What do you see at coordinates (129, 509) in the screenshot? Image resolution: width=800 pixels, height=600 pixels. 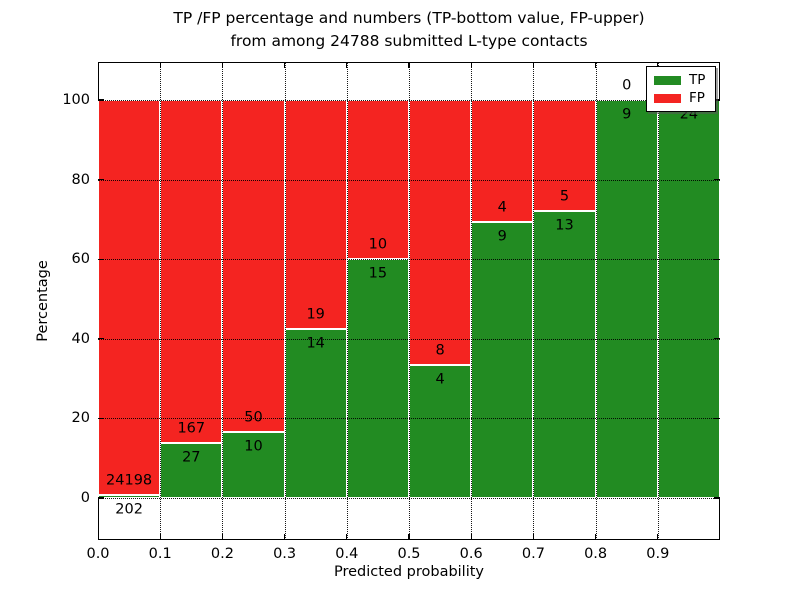 I see `bar-count-label-tp: 202` at bounding box center [129, 509].